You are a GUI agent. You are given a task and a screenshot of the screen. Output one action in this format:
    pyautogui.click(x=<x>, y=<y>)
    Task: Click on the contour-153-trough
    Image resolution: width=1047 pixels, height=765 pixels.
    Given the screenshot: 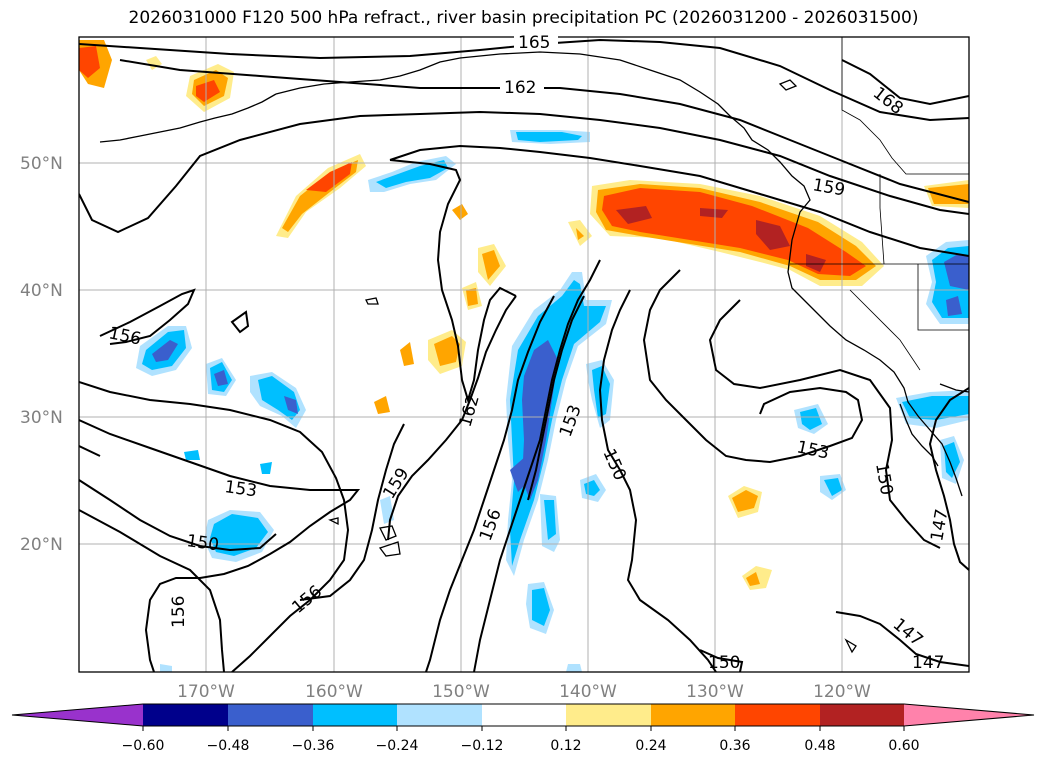 What is the action you would take?
    pyautogui.click(x=537, y=465)
    